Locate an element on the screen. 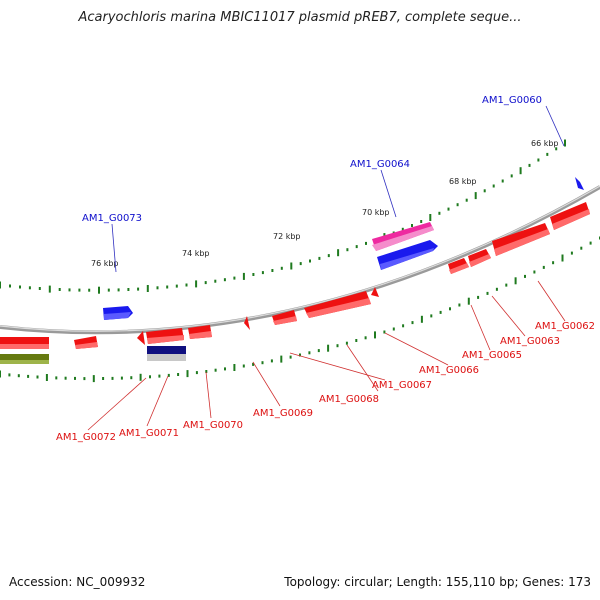 The width and height of the screenshot is (600, 600). gene-olive is located at coordinates (24, 359).